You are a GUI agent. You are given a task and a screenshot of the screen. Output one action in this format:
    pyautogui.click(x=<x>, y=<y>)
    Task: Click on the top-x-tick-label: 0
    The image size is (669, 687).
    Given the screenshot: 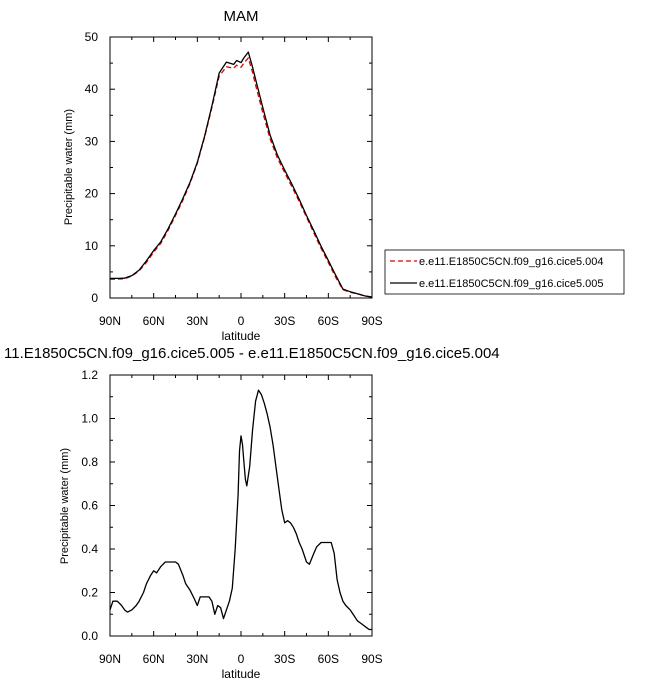 What is the action you would take?
    pyautogui.click(x=241, y=321)
    